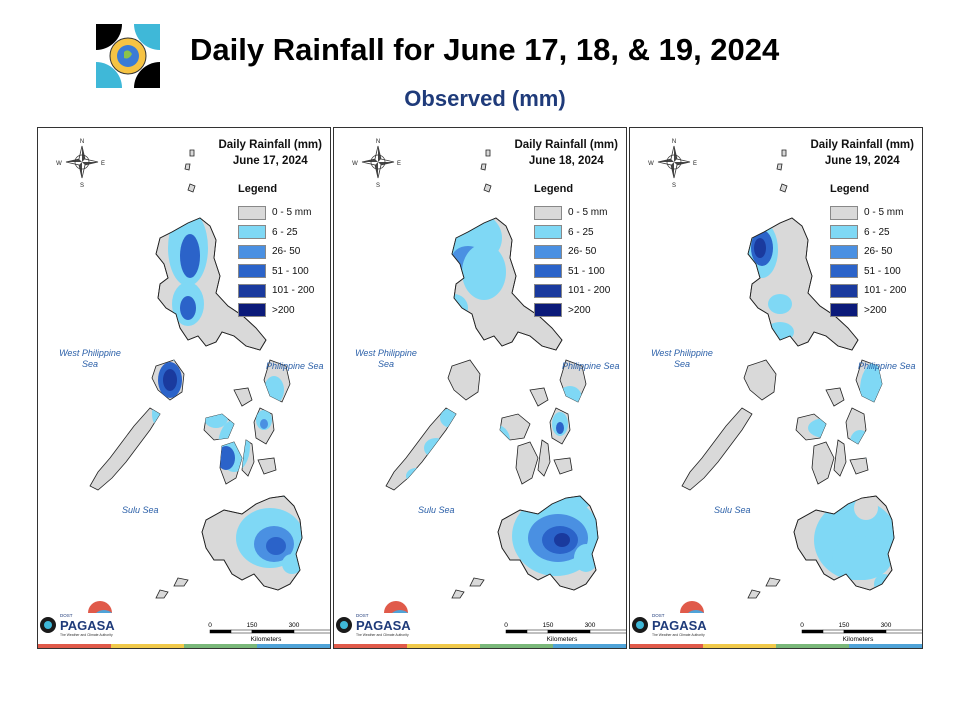  Describe the element at coordinates (285, 232) in the screenshot. I see `legend-label: 6 - 25` at that location.